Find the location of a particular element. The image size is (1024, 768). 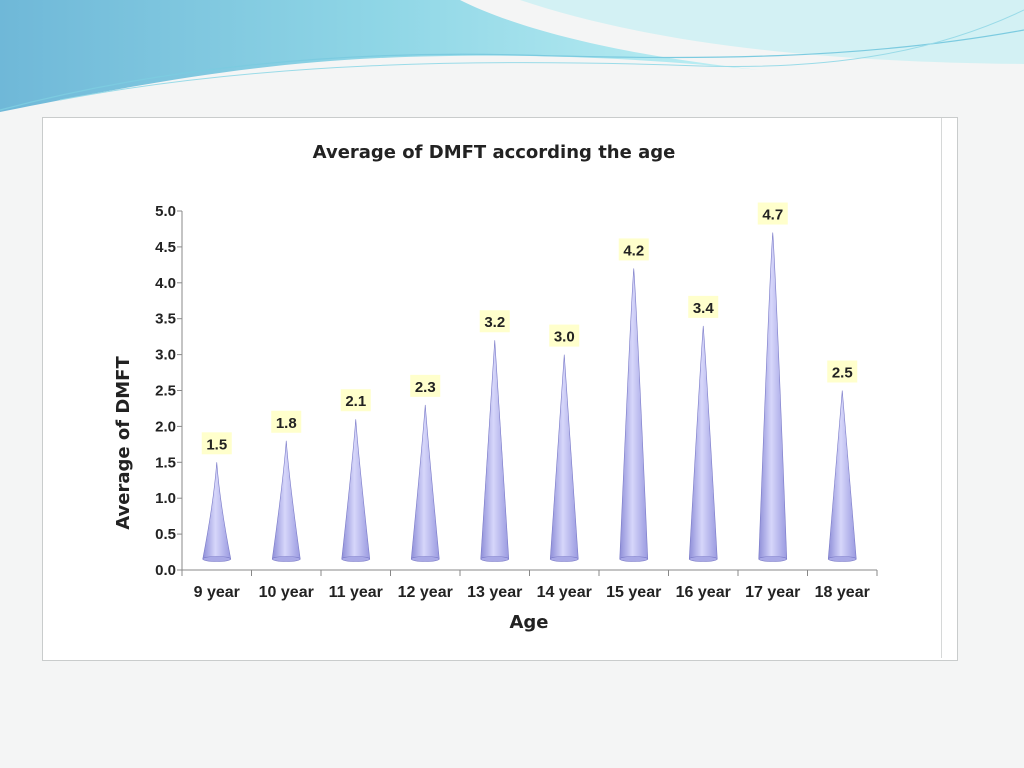

chart-title: Average of DMFT according the age is located at coordinates (494, 152).